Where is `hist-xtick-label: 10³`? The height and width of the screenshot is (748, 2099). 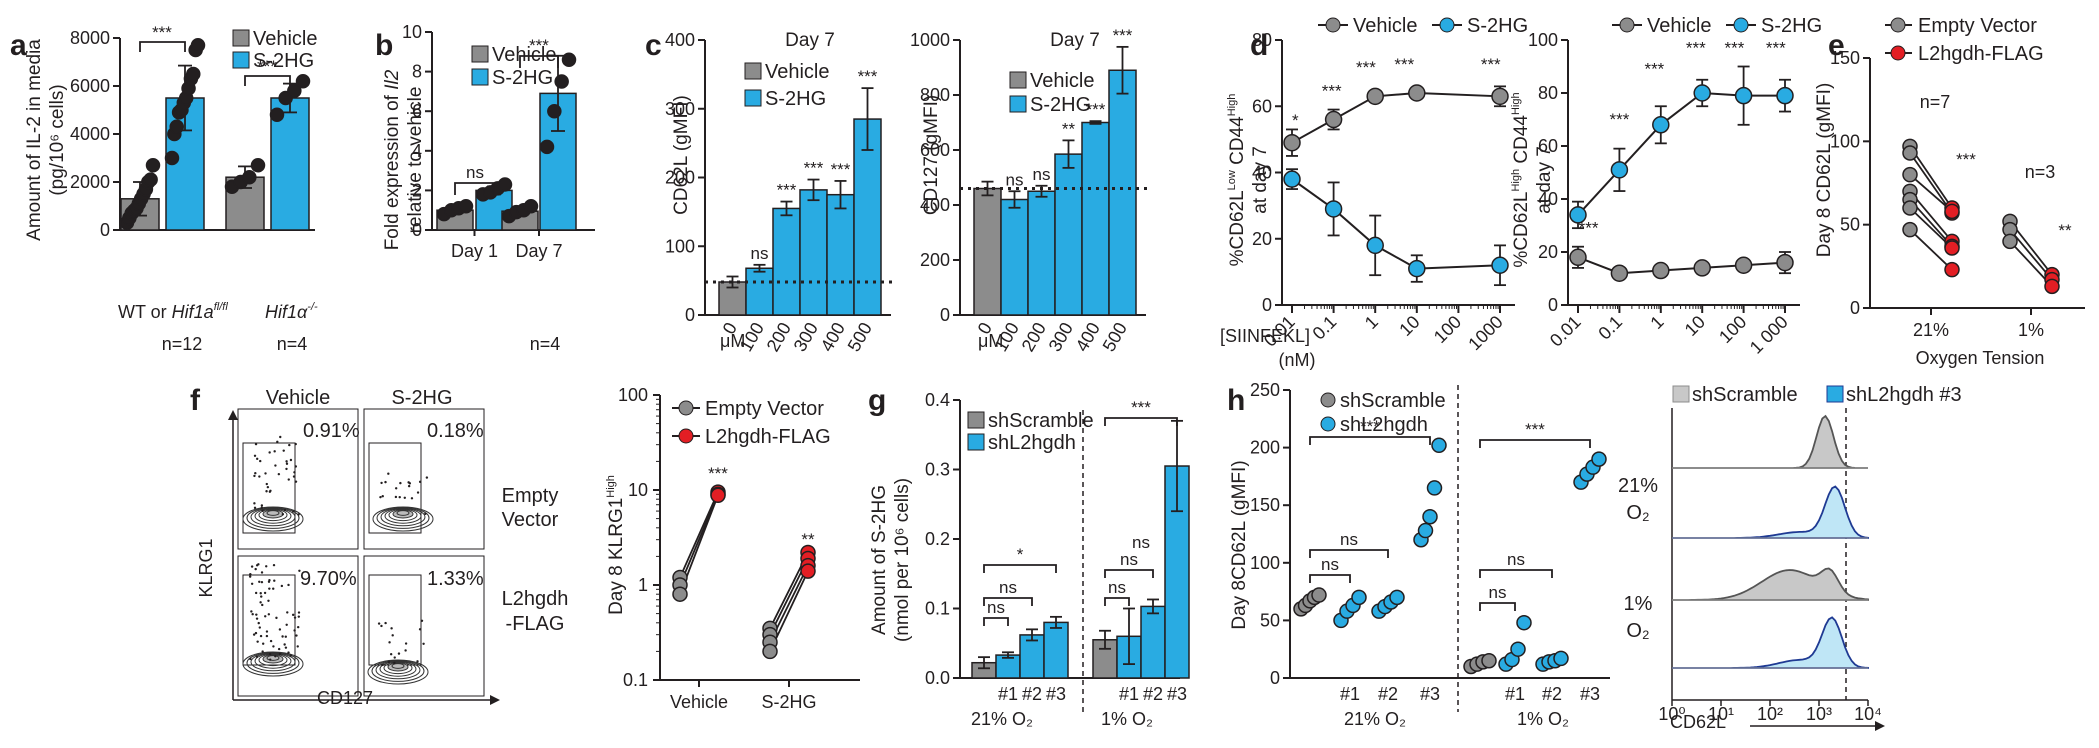
hist-xtick-label: 10³ is located at coordinates (1819, 714).